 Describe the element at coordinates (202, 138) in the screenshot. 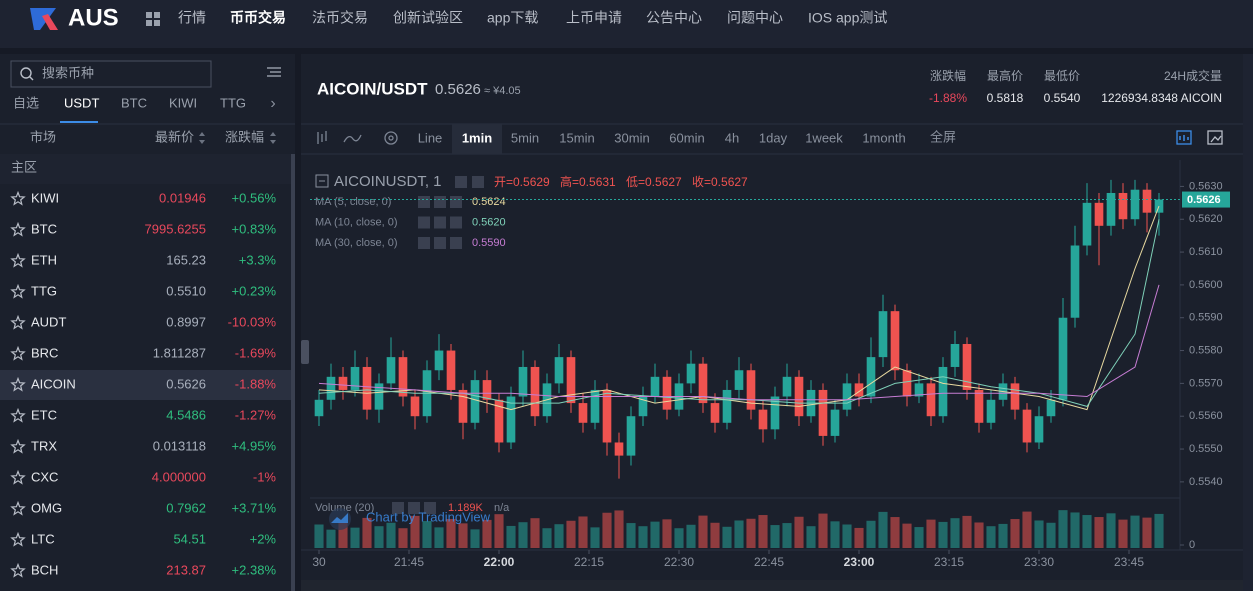

I see `sort-icon` at that location.